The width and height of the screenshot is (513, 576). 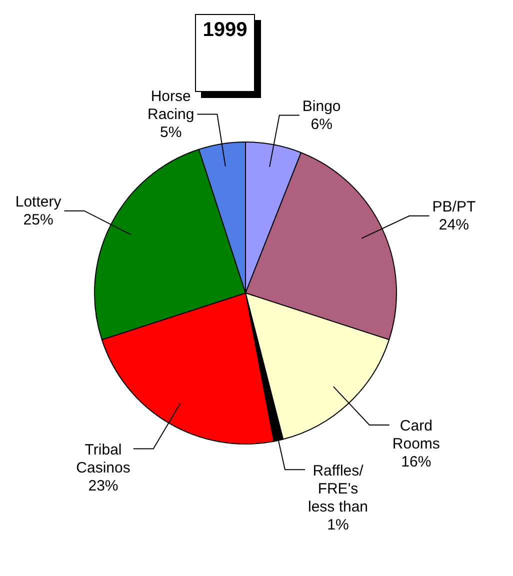 I want to click on slice-label: Tribal Casinos, so click(x=103, y=458).